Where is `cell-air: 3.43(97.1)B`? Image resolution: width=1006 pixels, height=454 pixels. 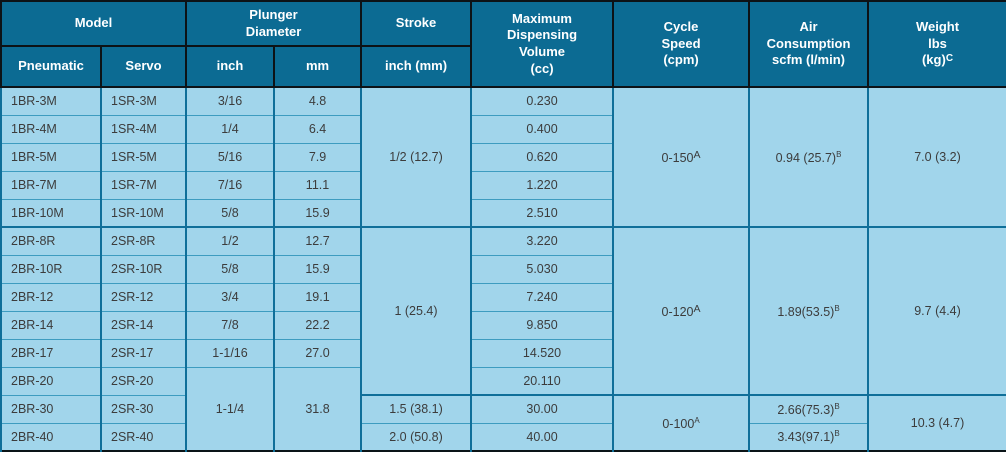
cell-air: 3.43(97.1)B is located at coordinates (809, 437).